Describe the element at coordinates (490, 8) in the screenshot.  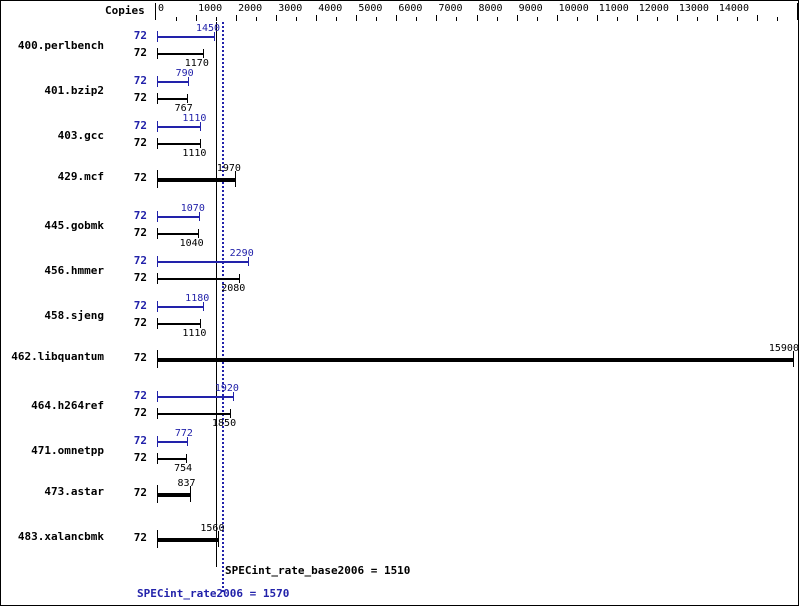
I see `axis-tick-label: 8000` at that location.